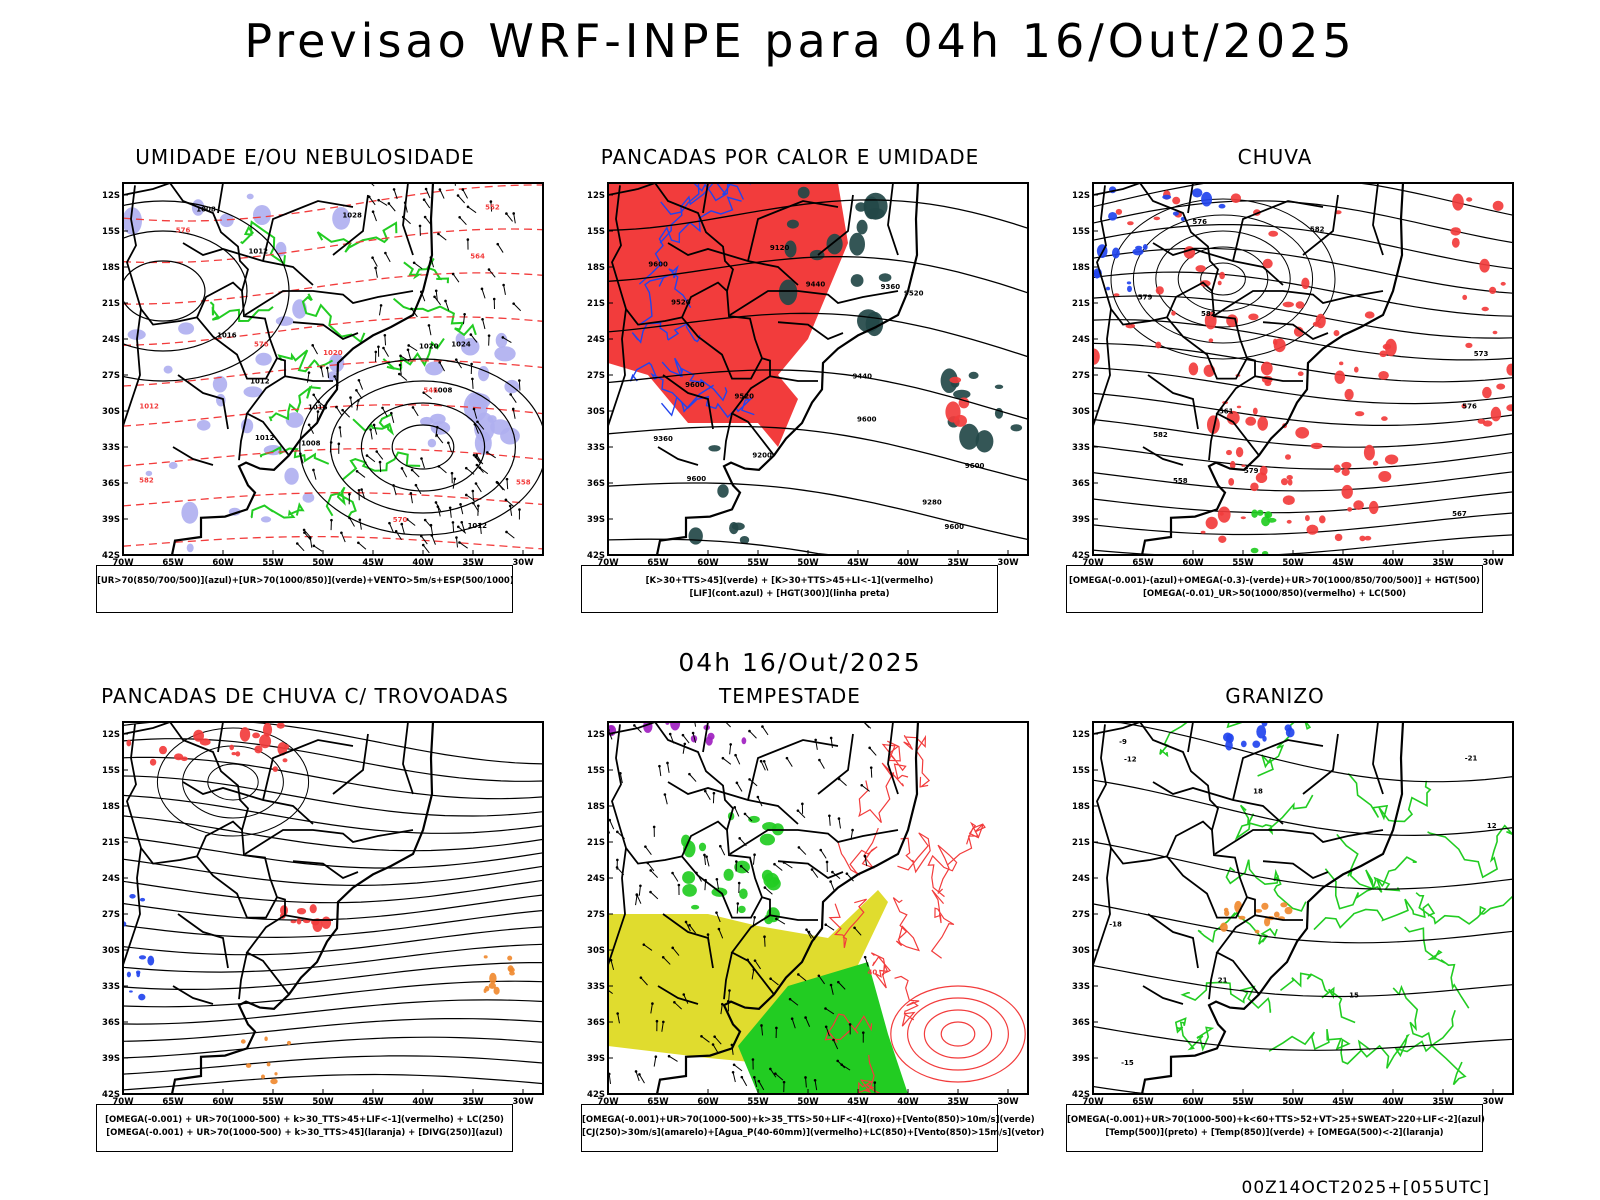  I want to click on coastline, so click(787, 369).